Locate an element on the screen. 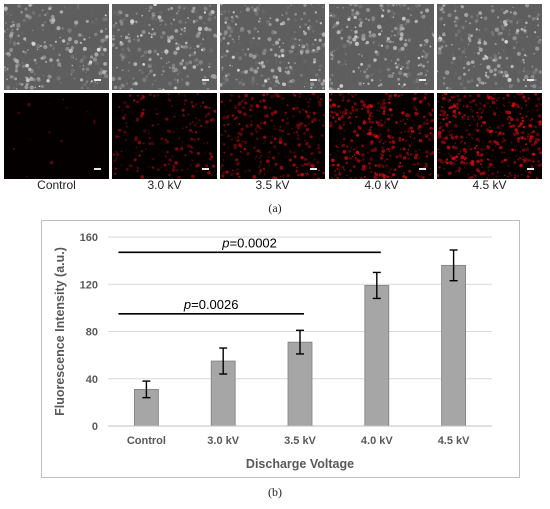 The height and width of the screenshot is (509, 550). lane-label-4: 4.0 kV is located at coordinates (381, 185).